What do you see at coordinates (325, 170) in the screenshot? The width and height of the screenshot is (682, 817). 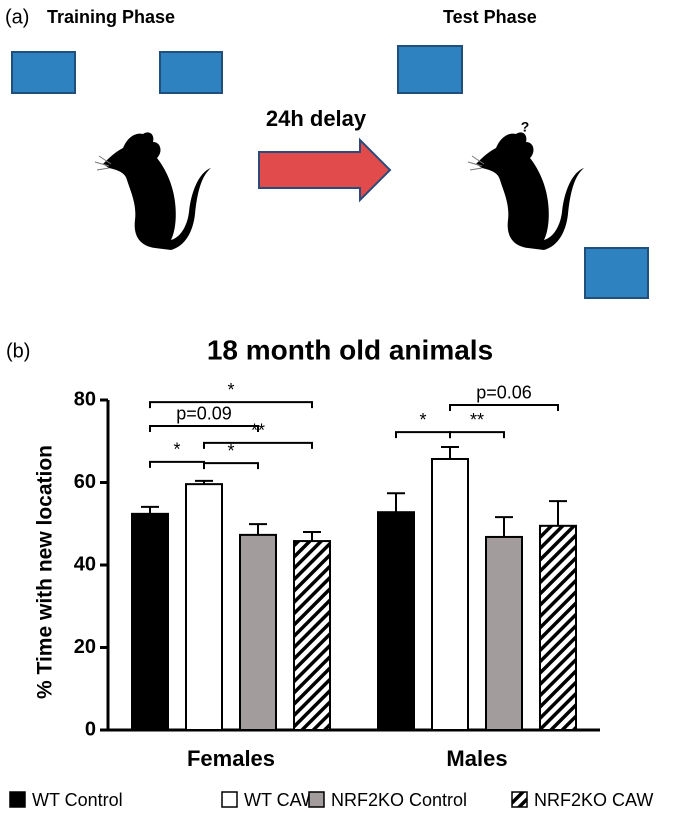 I see `arrow` at bounding box center [325, 170].